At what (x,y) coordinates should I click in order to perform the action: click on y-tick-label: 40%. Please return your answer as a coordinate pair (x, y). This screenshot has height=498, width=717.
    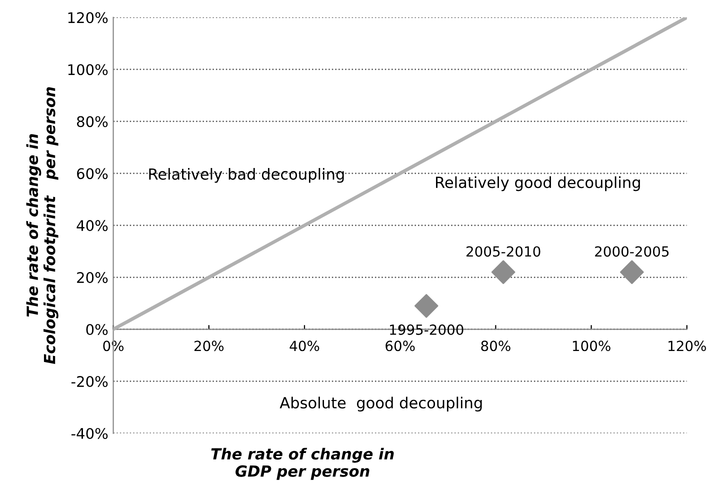
    Looking at the image, I should click on (92, 226).